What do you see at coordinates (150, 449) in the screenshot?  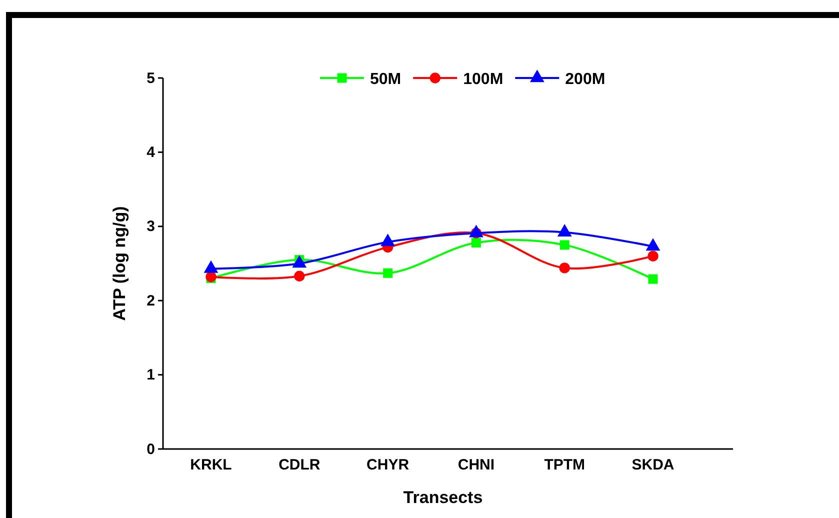 I see `y-tick-label: 0` at bounding box center [150, 449].